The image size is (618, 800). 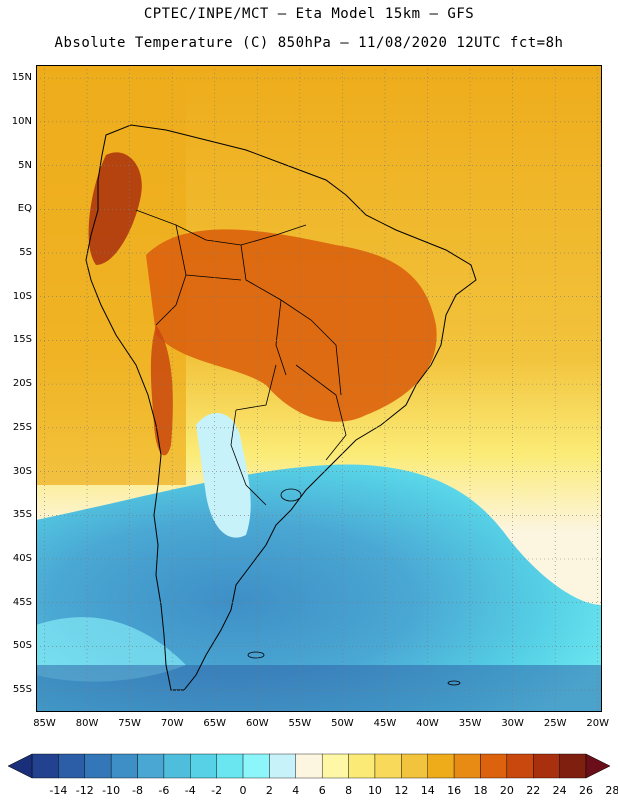 What do you see at coordinates (20, 766) in the screenshot?
I see `legend-arrow-left` at bounding box center [20, 766].